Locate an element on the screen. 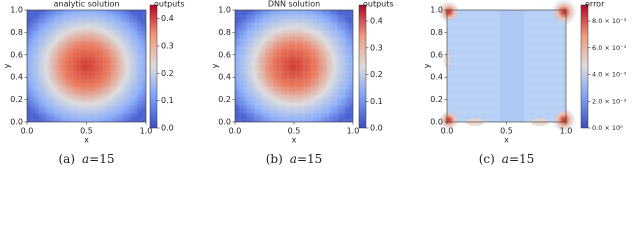 The height and width of the screenshot is (240, 640). caption: (a) a=15 is located at coordinates (86, 159).